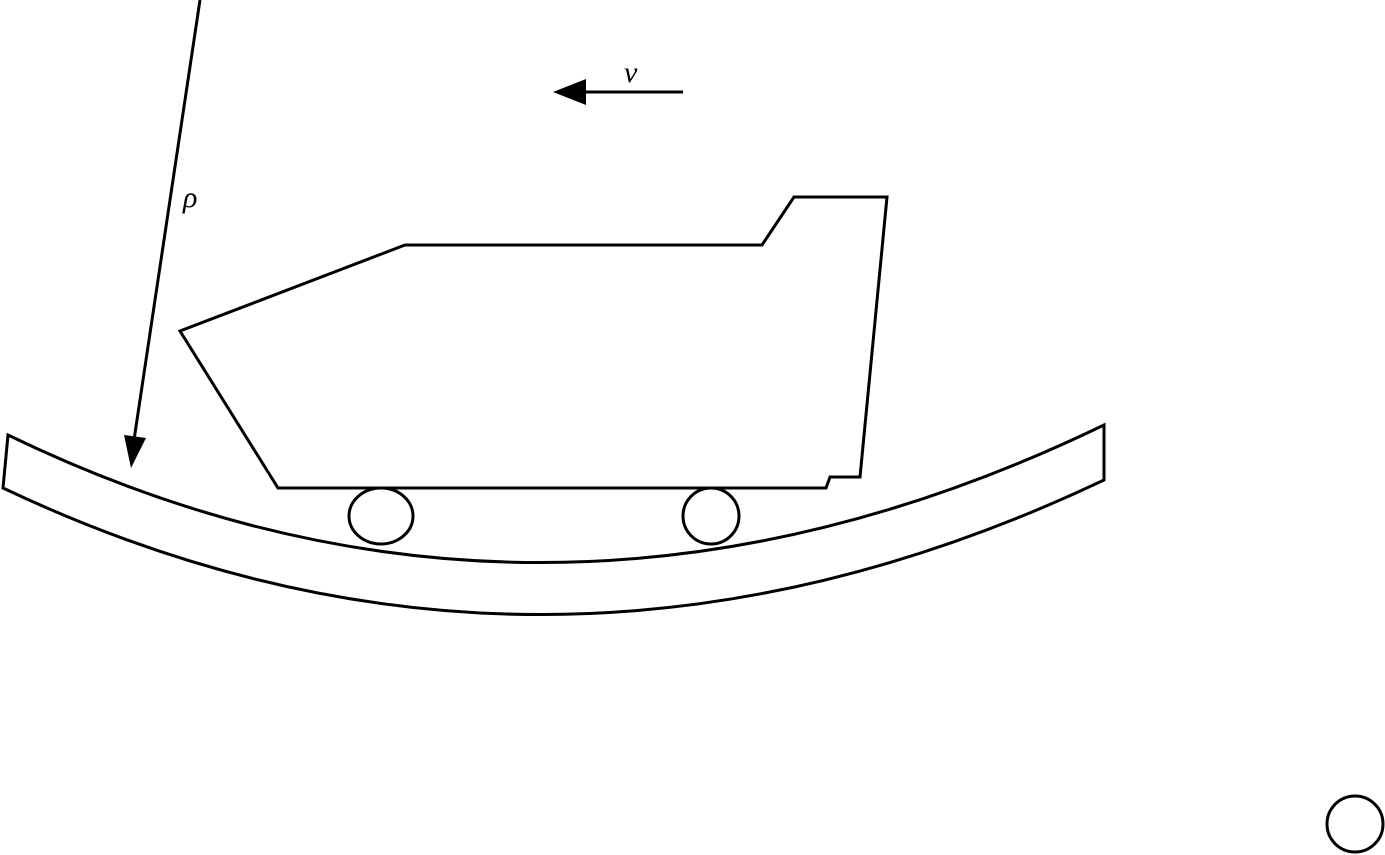 The image size is (1385, 855). Describe the element at coordinates (711, 516) in the screenshot. I see `rear-wheel` at that location.